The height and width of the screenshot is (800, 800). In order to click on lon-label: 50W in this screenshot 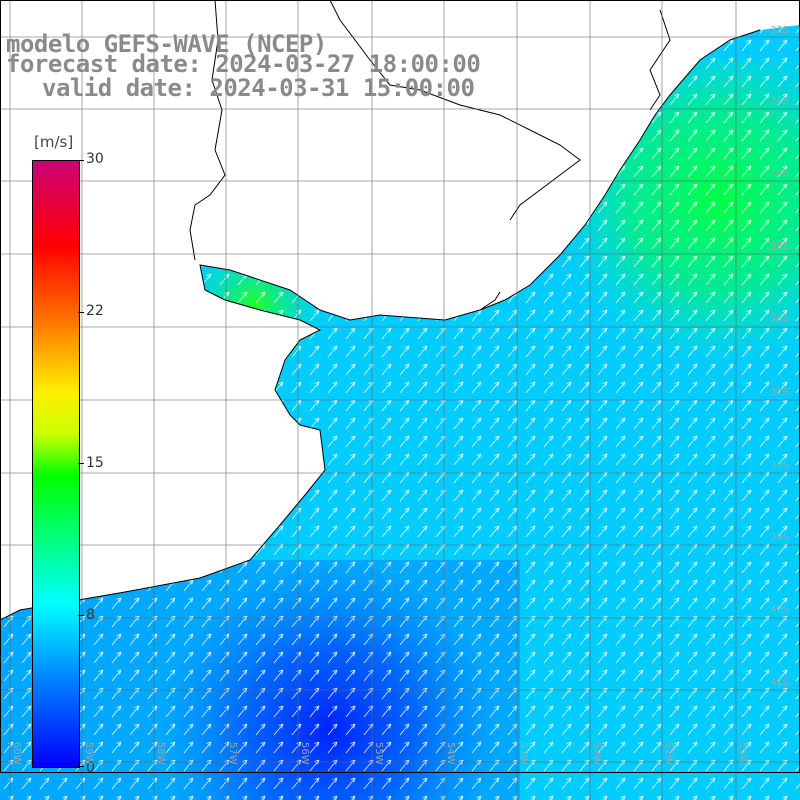, I will do `click(742, 753)`.